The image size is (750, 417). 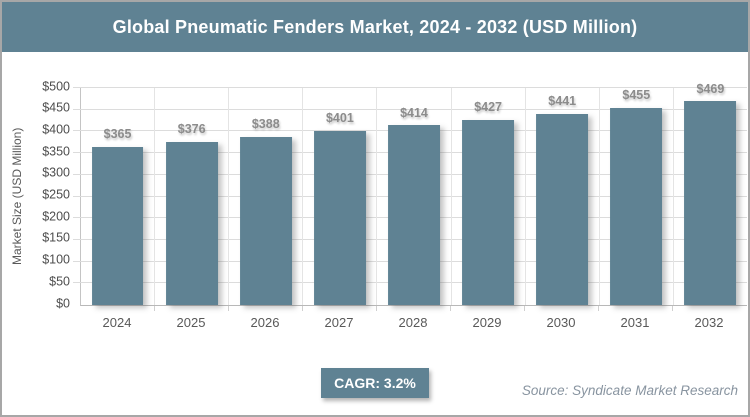 I want to click on bar-column: $469, so click(x=709, y=194).